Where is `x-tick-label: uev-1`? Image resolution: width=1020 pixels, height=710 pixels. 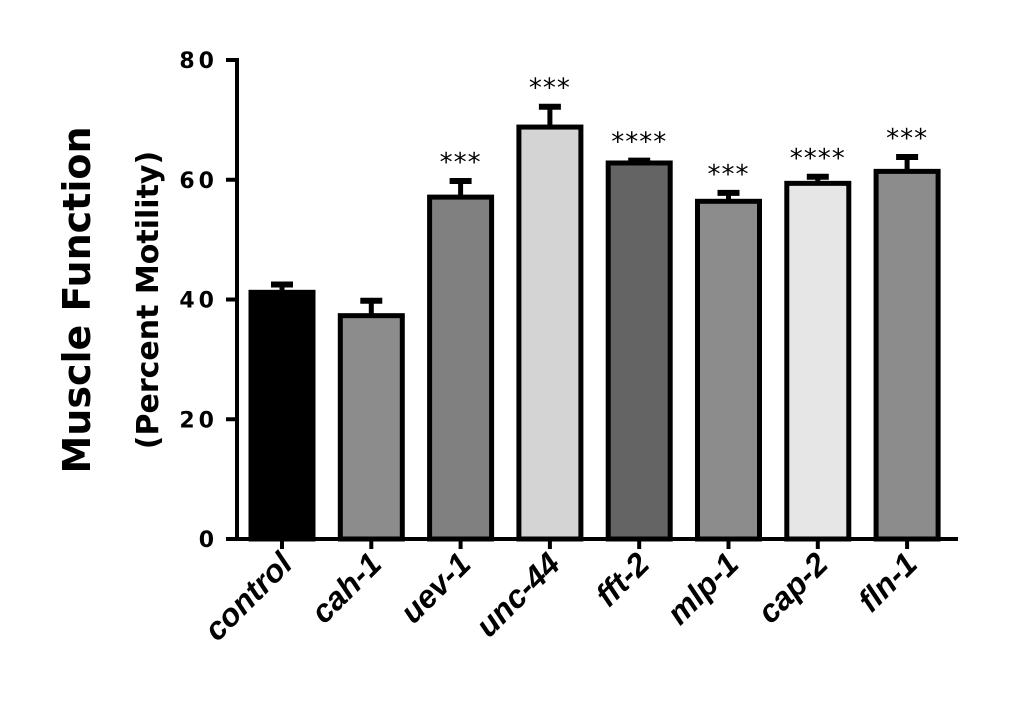
x-tick-label: uev-1 is located at coordinates (435, 587).